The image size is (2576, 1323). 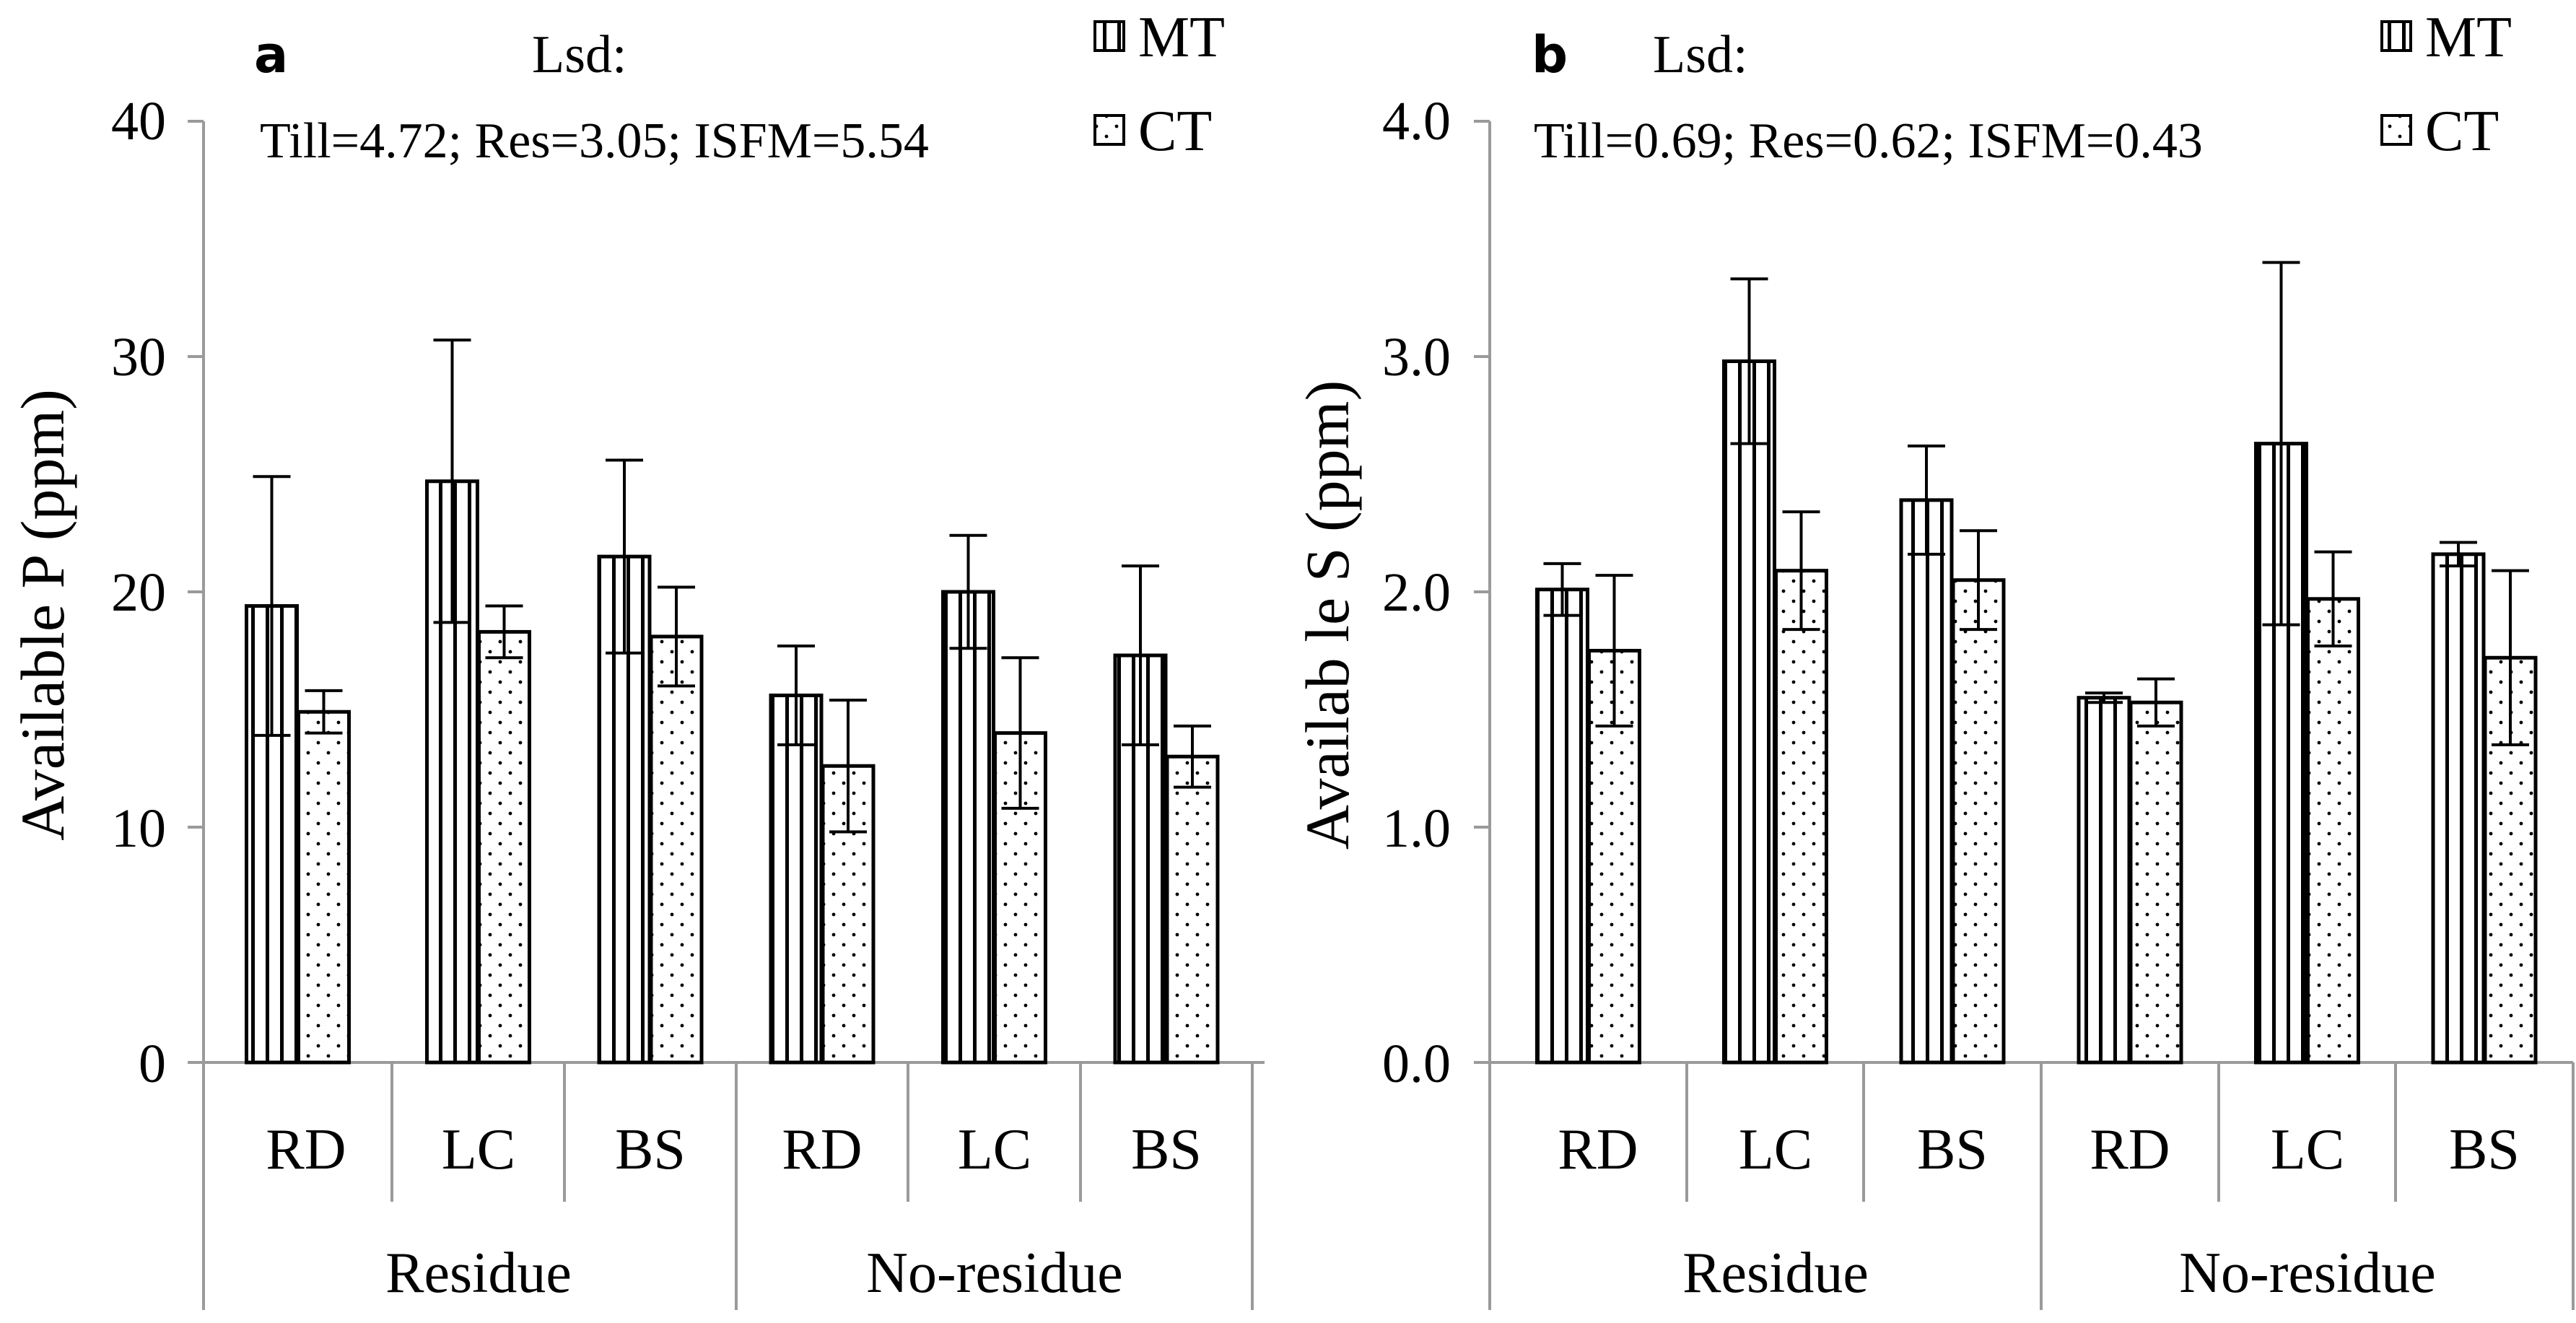 I want to click on y-tick-label: 0, so click(x=152, y=1064).